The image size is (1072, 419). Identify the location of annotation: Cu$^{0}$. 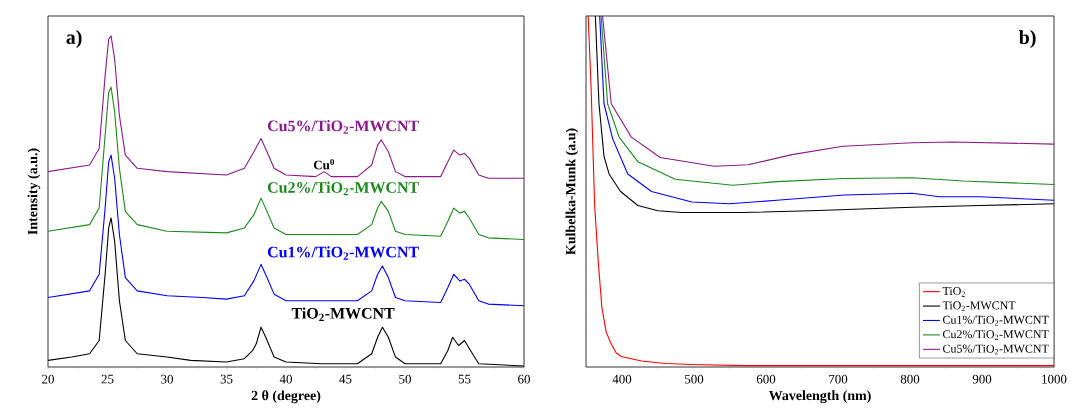
(324, 164).